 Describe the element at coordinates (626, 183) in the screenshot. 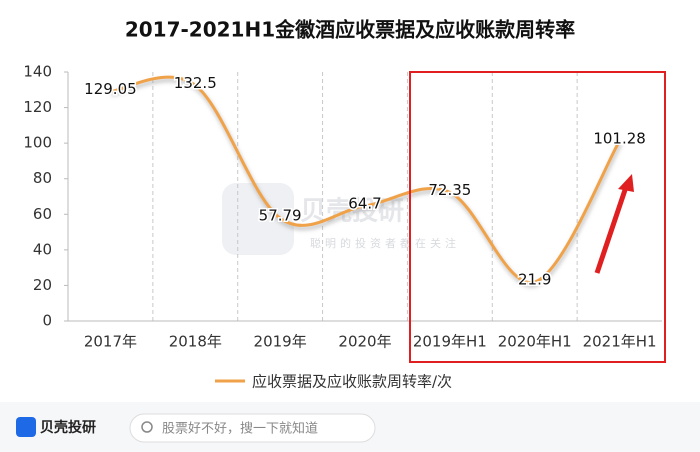

I see `trend-arrowhead` at that location.